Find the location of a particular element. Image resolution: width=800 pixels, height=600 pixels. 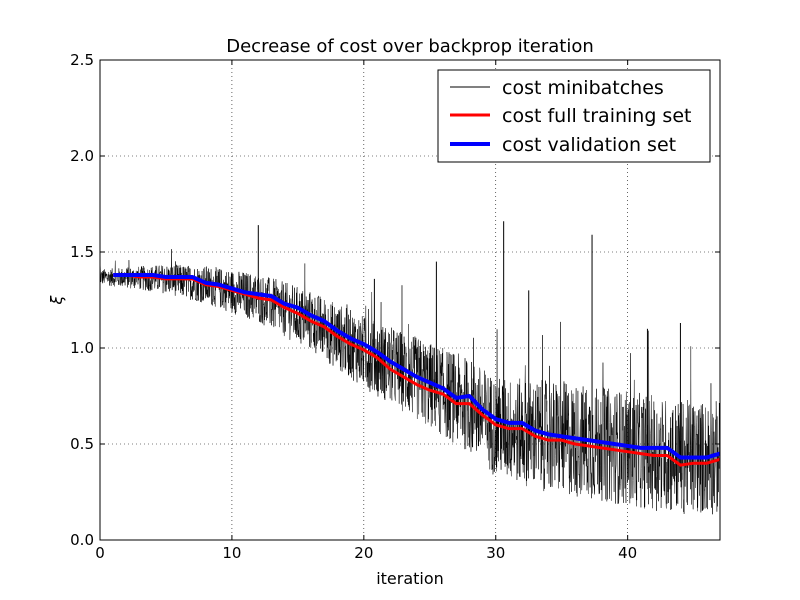

legend-label-validation: cost validation set is located at coordinates (589, 145).